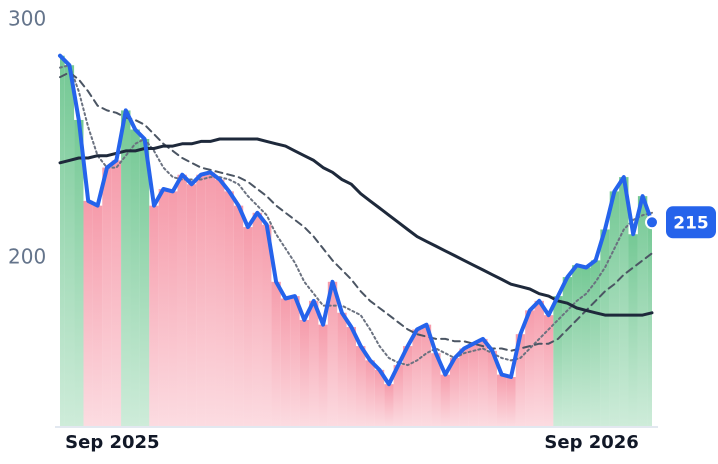  Describe the element at coordinates (27, 257) in the screenshot. I see `y-tick-label: 200` at that location.